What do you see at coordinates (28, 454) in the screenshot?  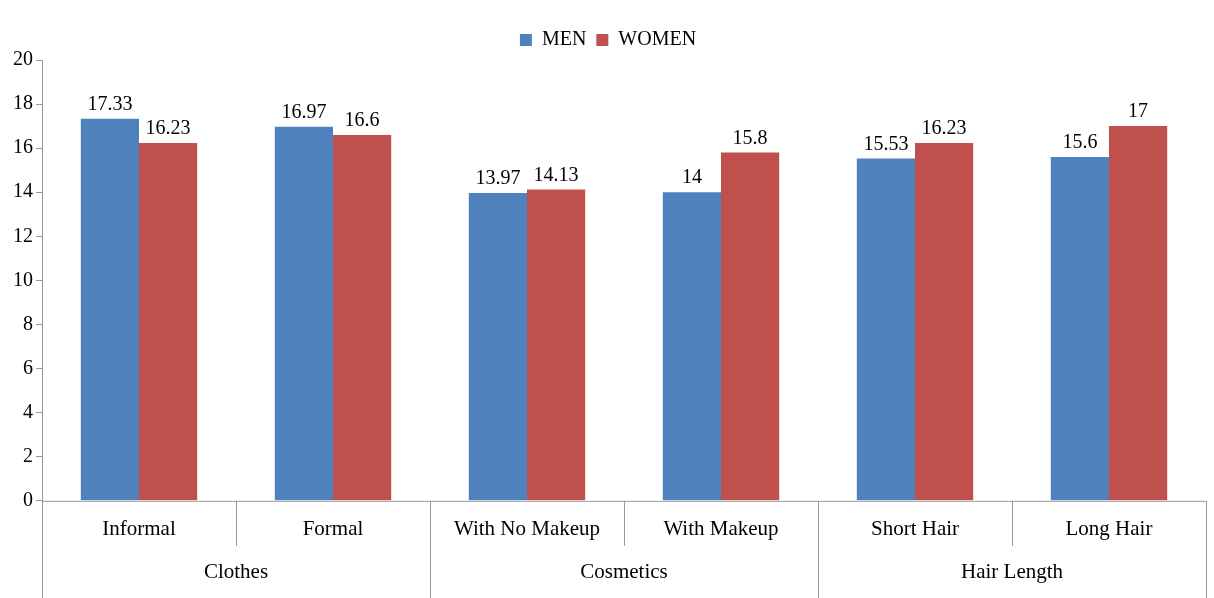 I see `y-tick-label: 2` at bounding box center [28, 454].